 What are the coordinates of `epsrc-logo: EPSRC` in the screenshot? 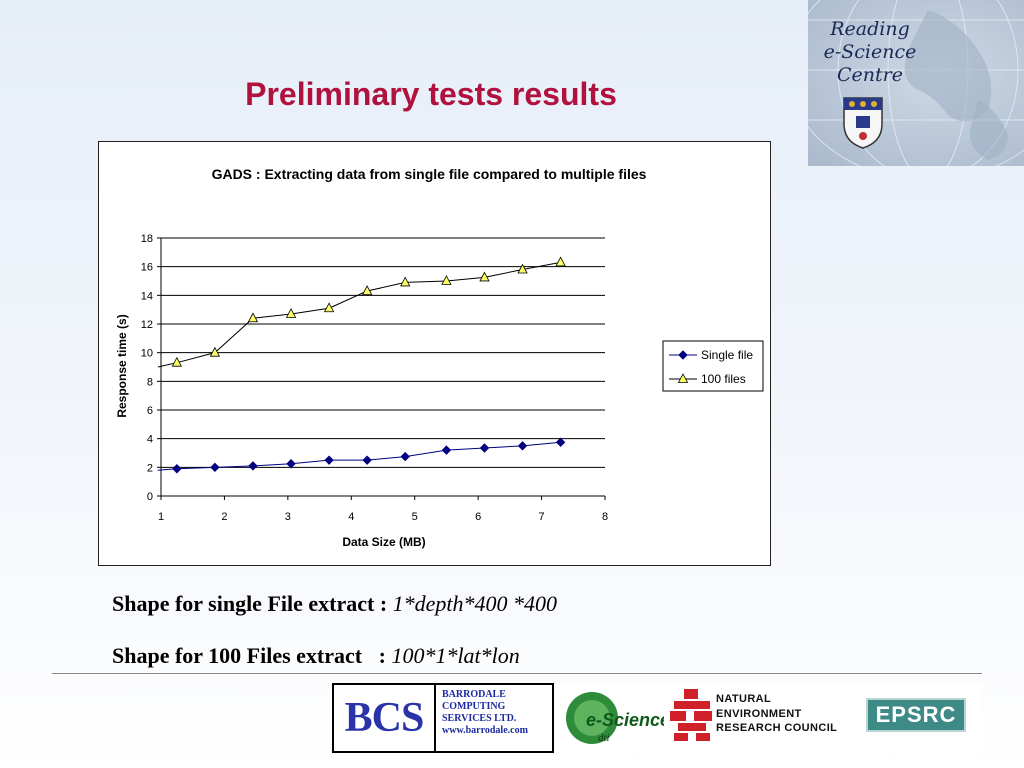 It's located at (916, 715).